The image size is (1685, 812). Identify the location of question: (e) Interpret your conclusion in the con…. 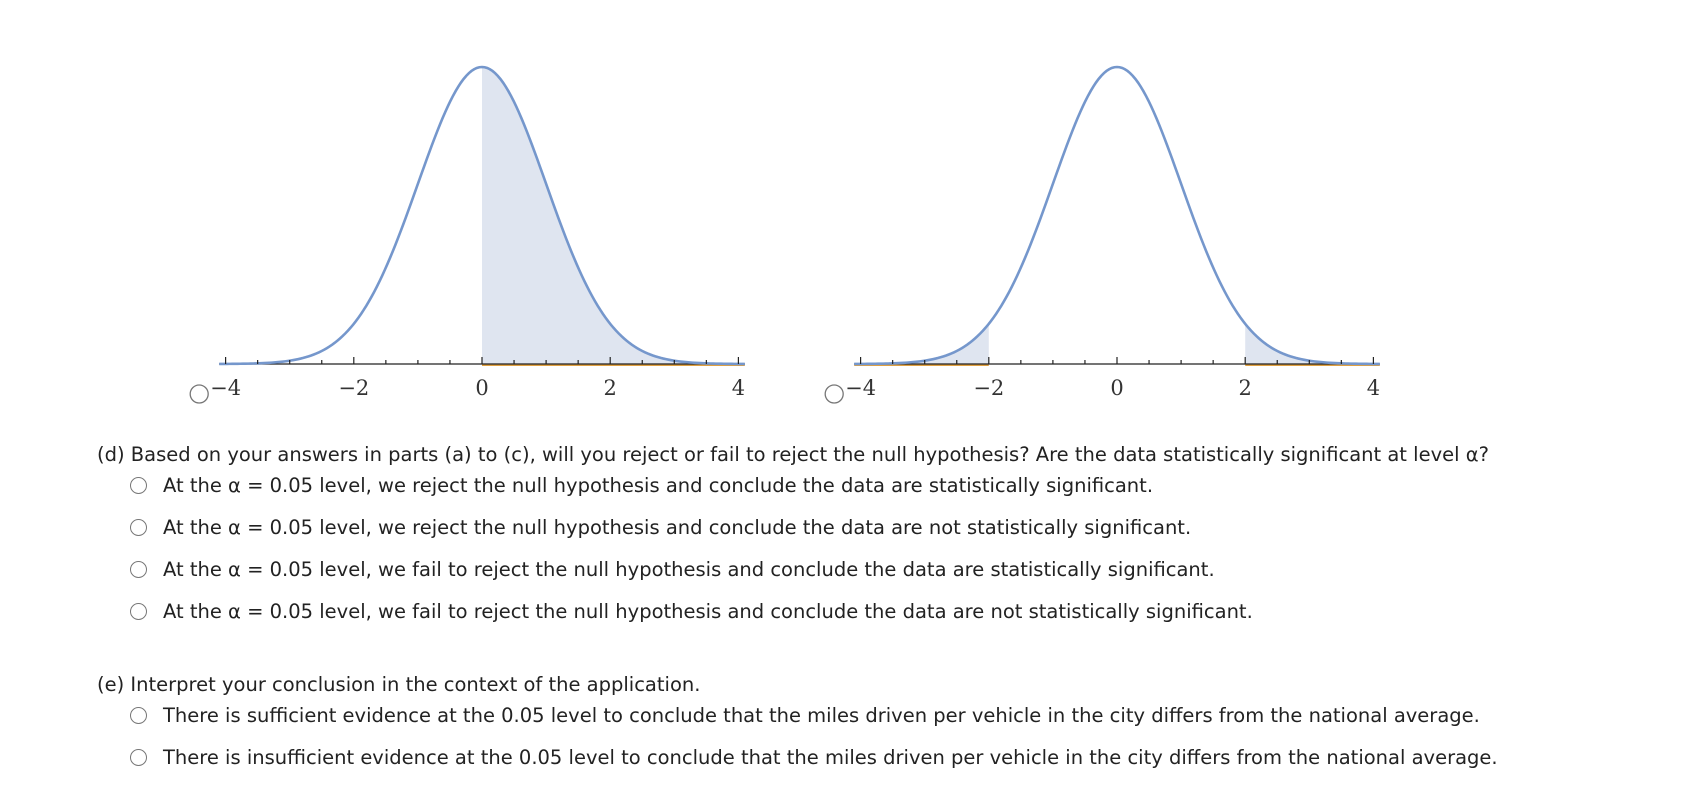
(399, 684).